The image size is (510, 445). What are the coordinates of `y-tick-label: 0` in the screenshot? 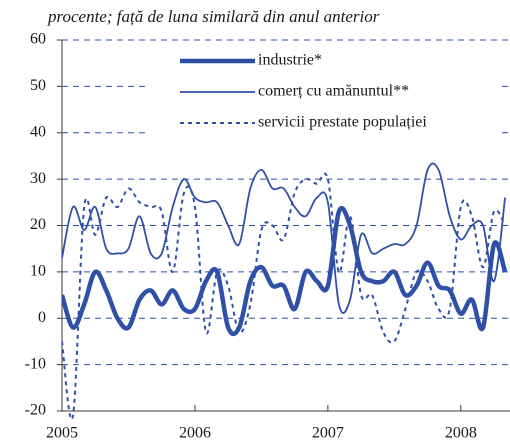 It's located at (42, 317).